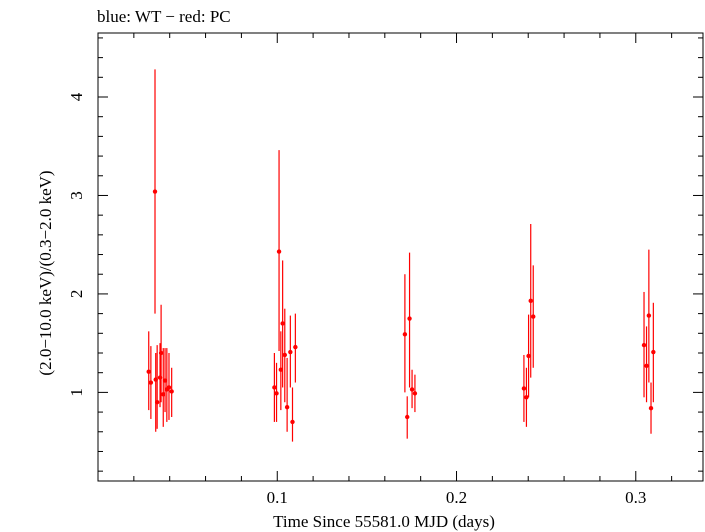  Describe the element at coordinates (456, 497) in the screenshot. I see `x-tick-label: 0.2` at that location.